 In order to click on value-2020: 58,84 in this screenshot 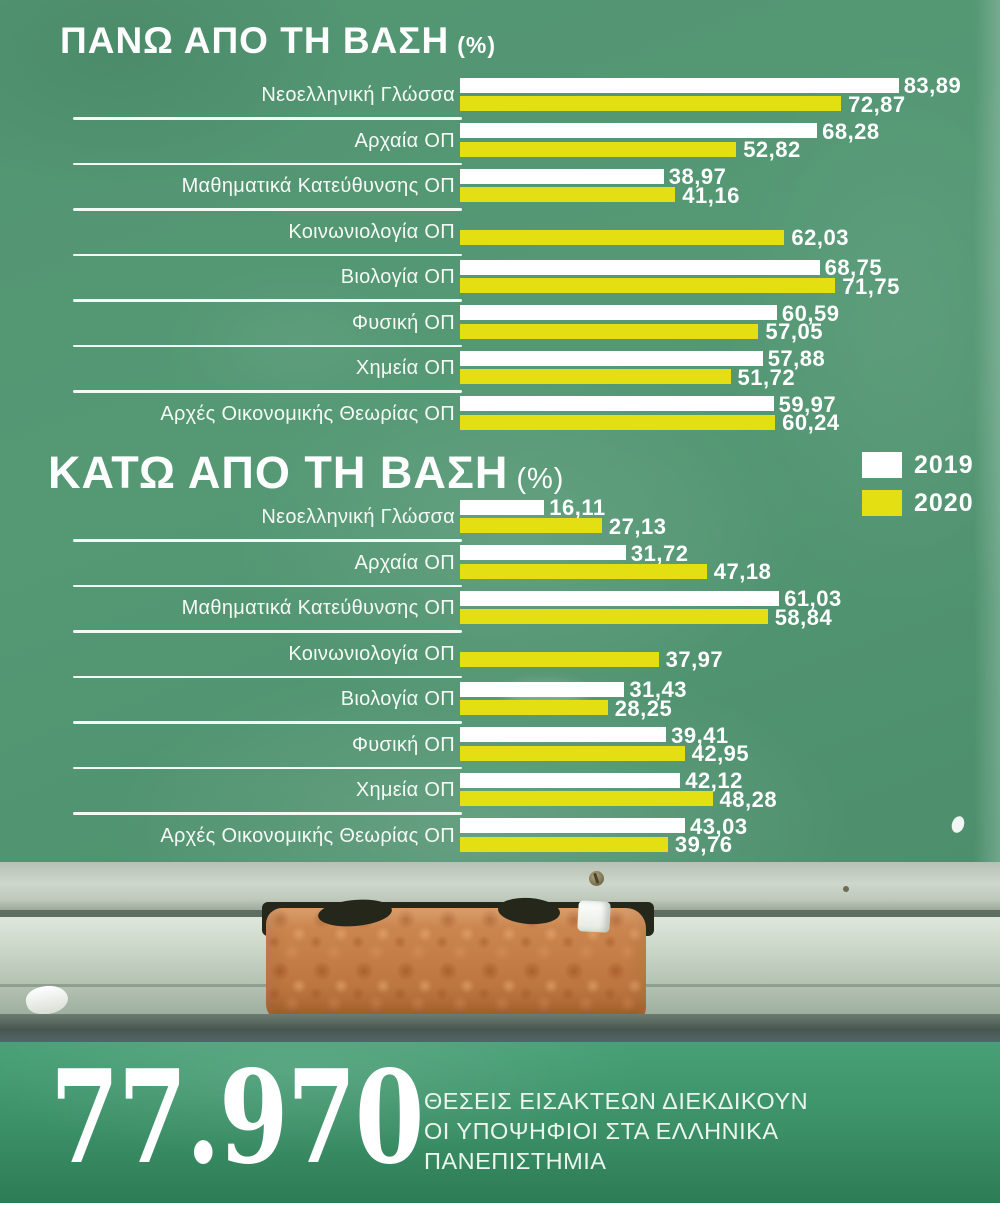, I will do `click(803, 617)`.